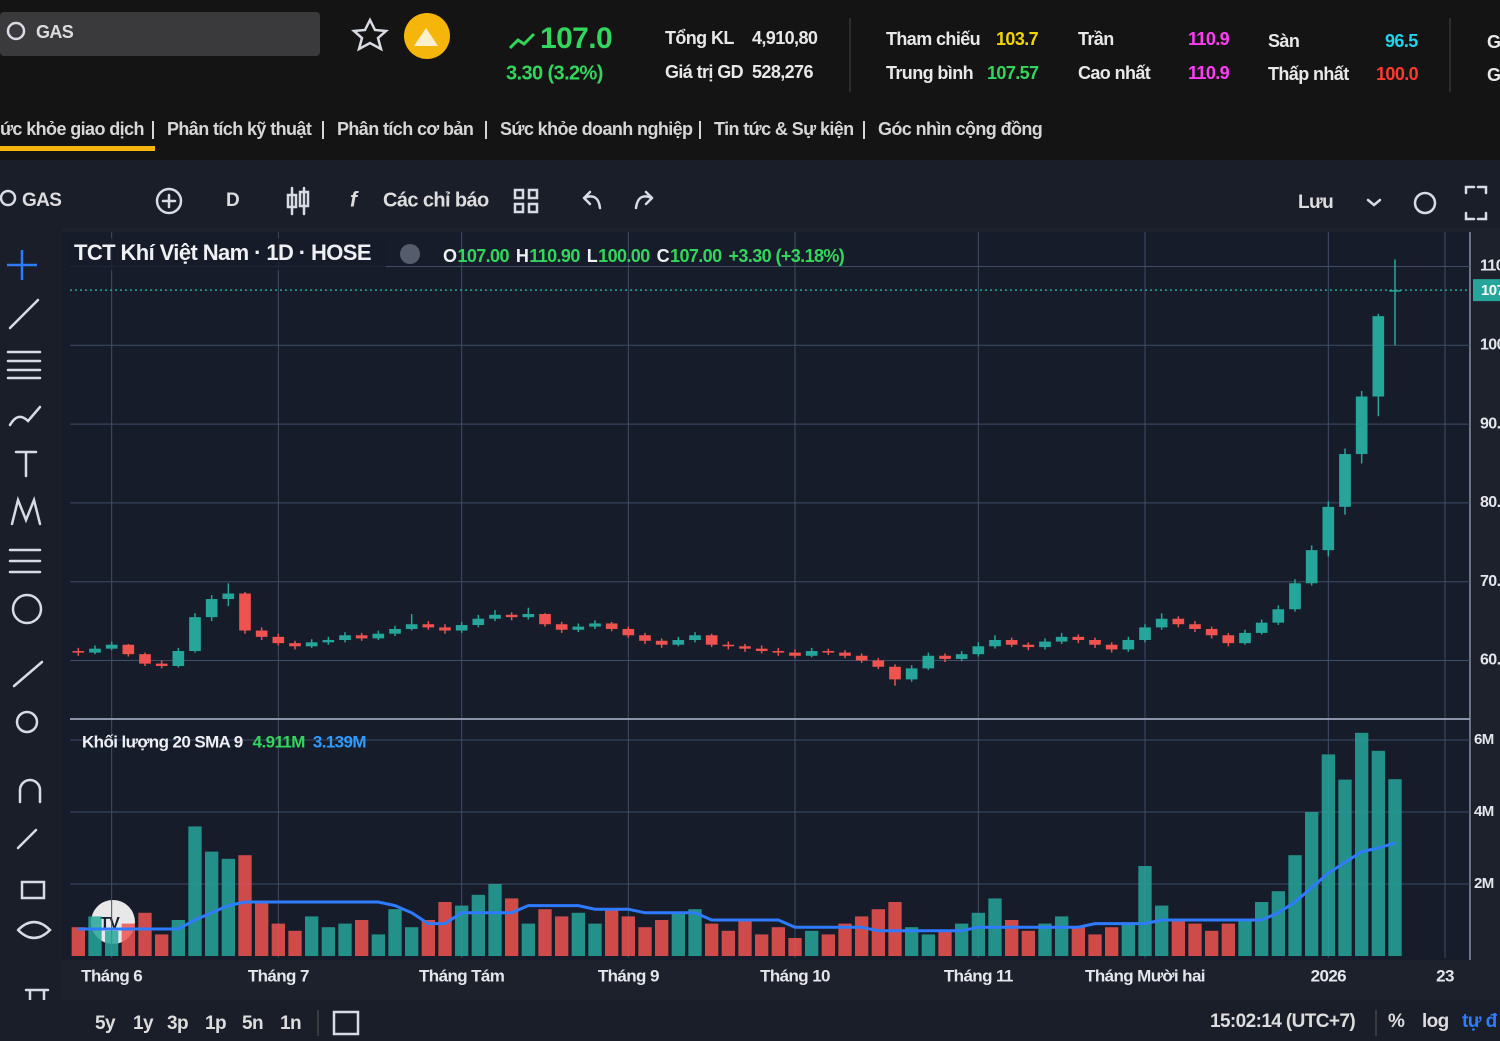  I want to click on layout-icon, so click(526, 201).